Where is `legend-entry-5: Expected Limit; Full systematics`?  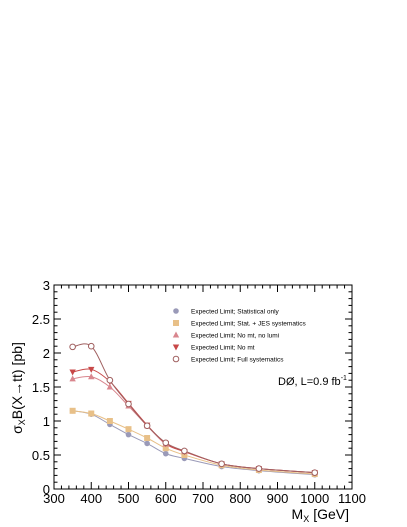 legend-entry-5: Expected Limit; Full systematics is located at coordinates (237, 360).